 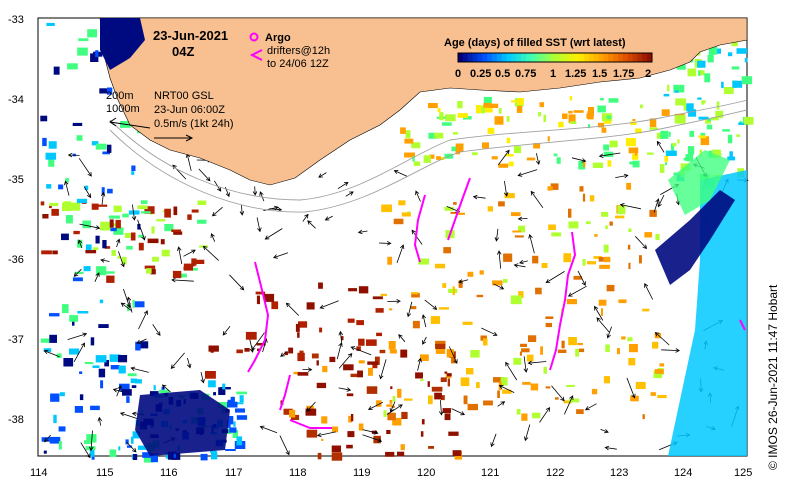 I want to click on argo-label: Argo, so click(x=278, y=38).